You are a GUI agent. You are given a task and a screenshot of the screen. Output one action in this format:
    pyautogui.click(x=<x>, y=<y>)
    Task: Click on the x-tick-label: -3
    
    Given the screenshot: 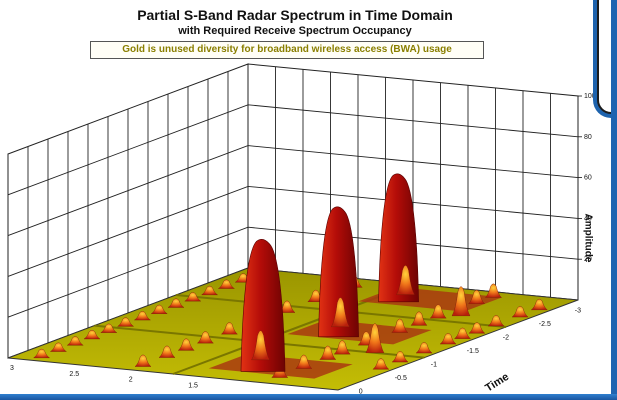 What is the action you would take?
    pyautogui.click(x=578, y=311)
    